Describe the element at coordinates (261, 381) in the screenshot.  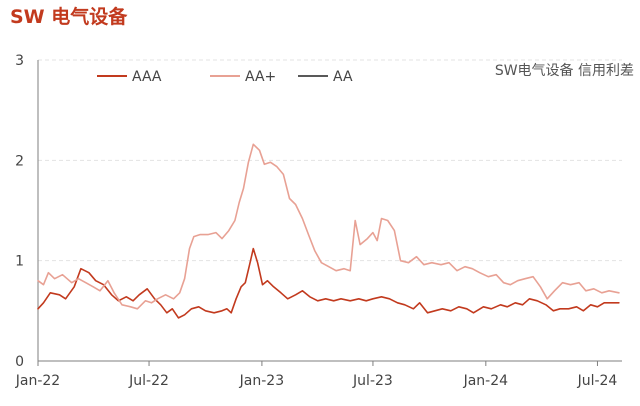
I see `x-tick-label: Jan-23` at that location.